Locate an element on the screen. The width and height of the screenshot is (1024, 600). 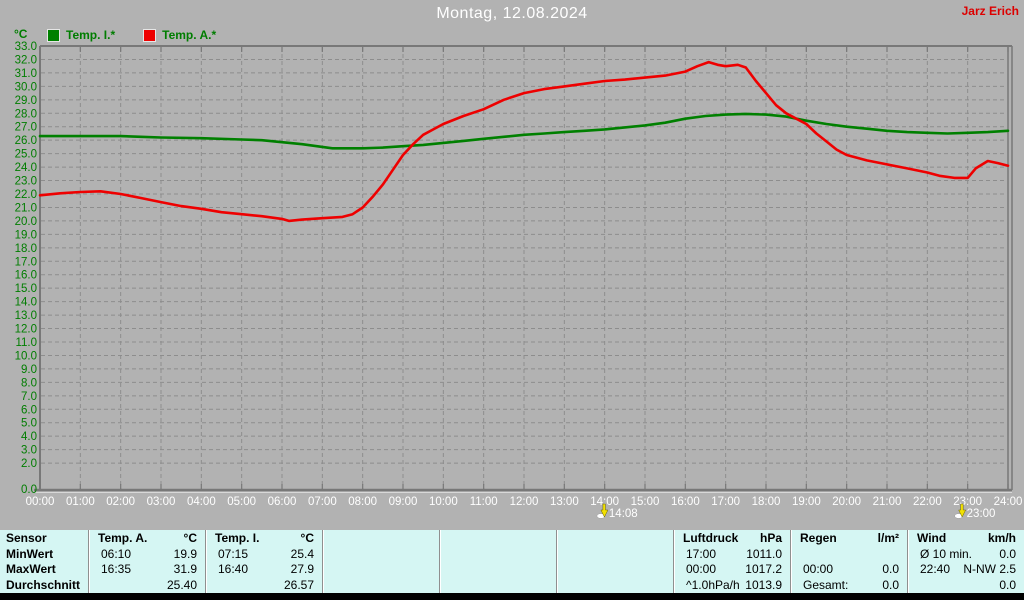
bottom-bar is located at coordinates (512, 596).